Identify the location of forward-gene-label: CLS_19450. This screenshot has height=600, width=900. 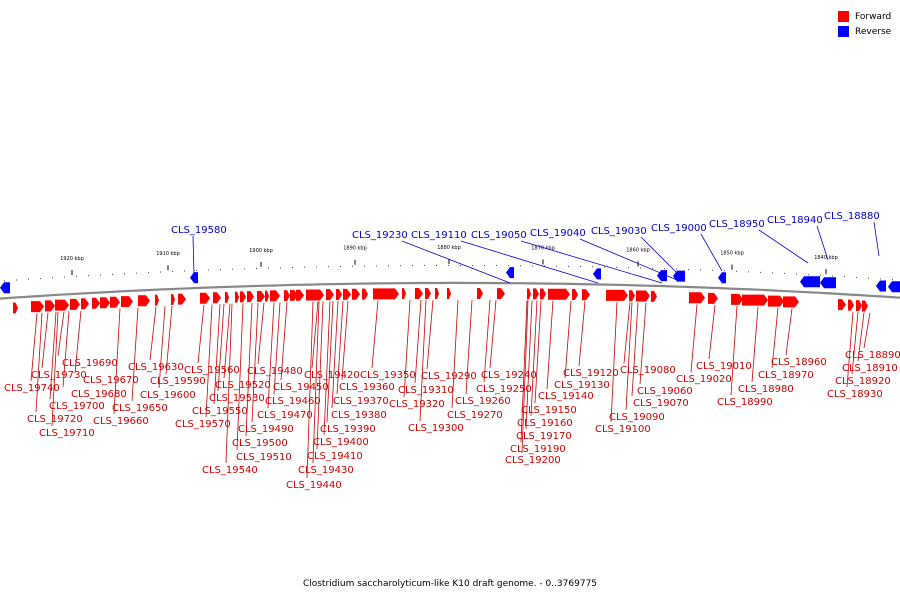
(301, 387).